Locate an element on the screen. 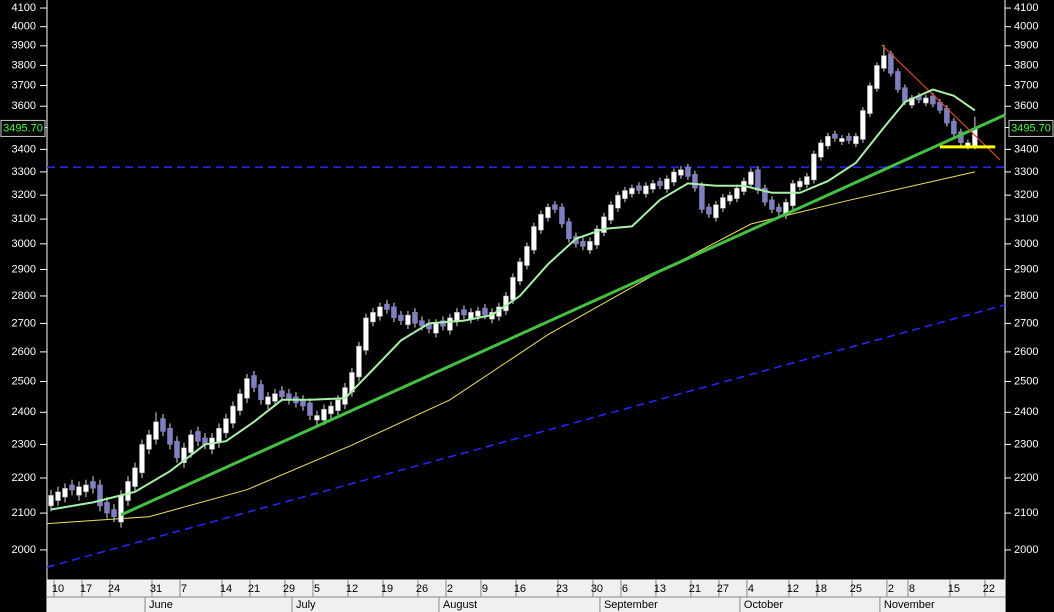 Image resolution: width=1054 pixels, height=612 pixels. y-tick-label: 3100 is located at coordinates (24, 219).